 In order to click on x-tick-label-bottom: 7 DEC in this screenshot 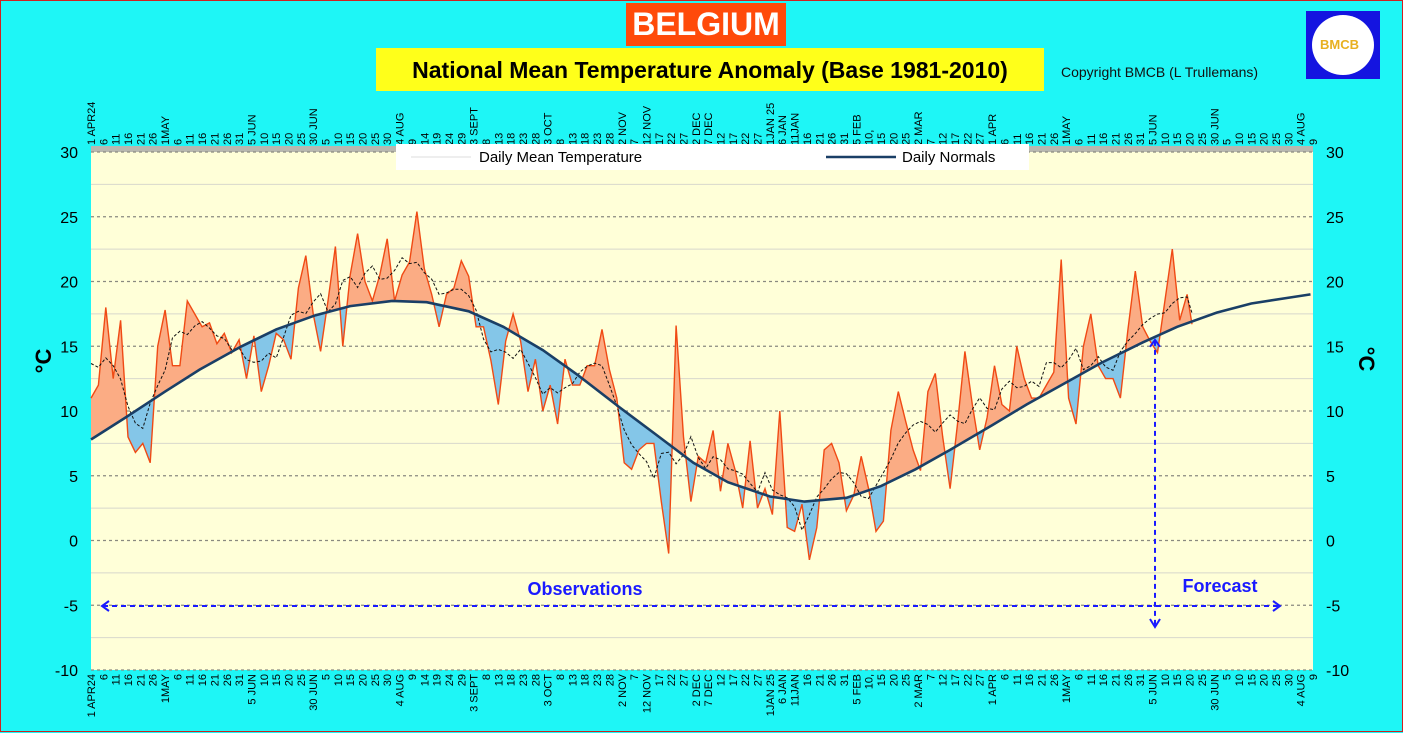, I will do `click(709, 690)`.